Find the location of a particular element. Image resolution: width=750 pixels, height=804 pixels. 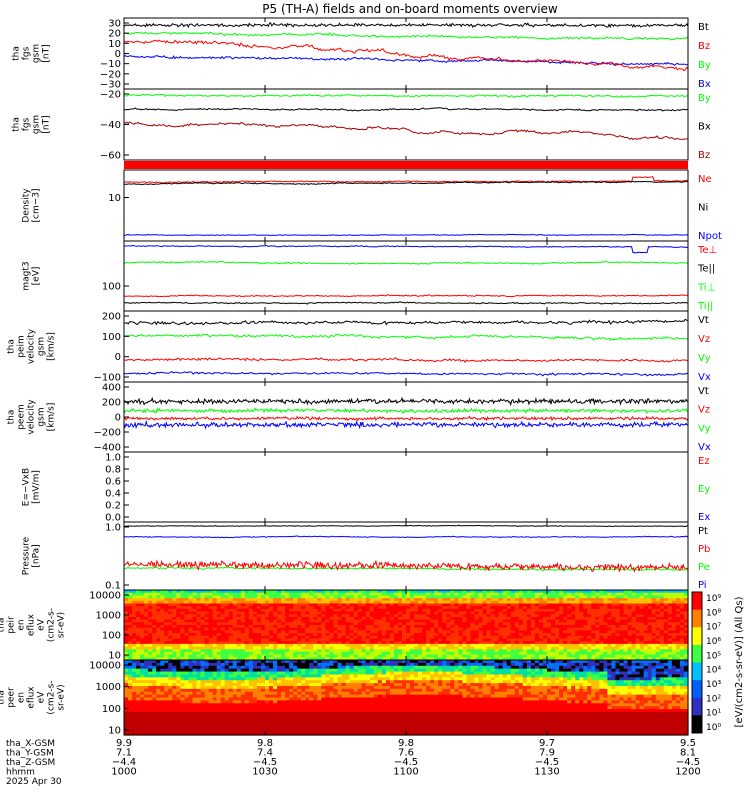

panel-ve is located at coordinates (406, 413).